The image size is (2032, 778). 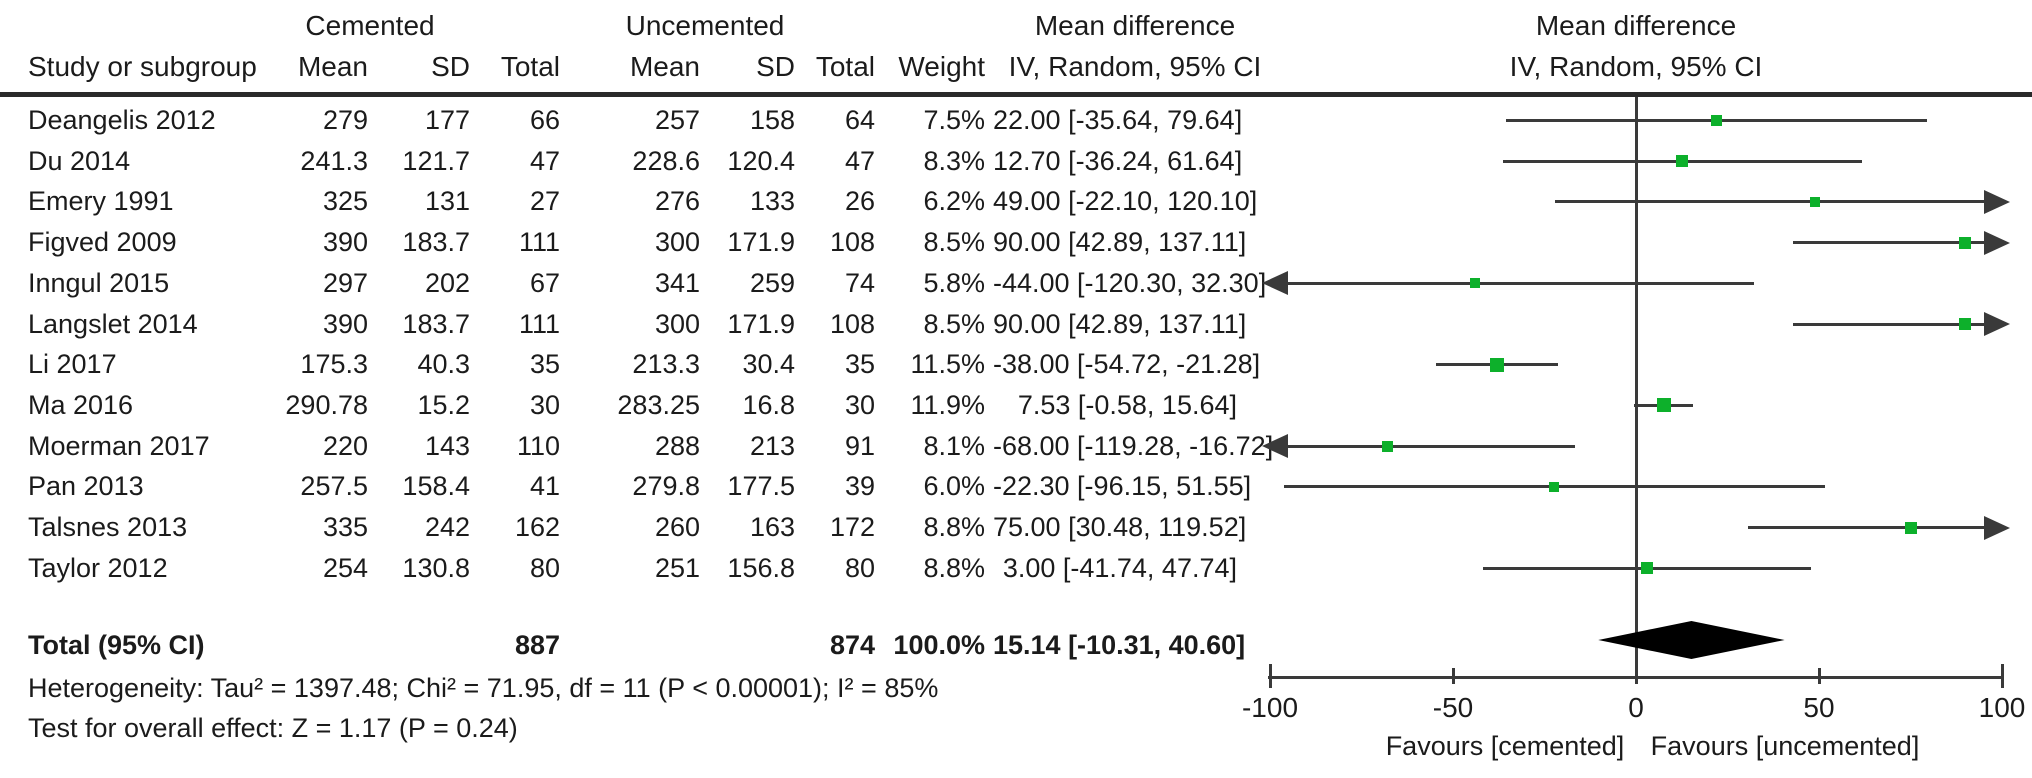 What do you see at coordinates (1120, 527) in the screenshot?
I see `md-ci-text: 75.00 [30.48, 119.52]` at bounding box center [1120, 527].